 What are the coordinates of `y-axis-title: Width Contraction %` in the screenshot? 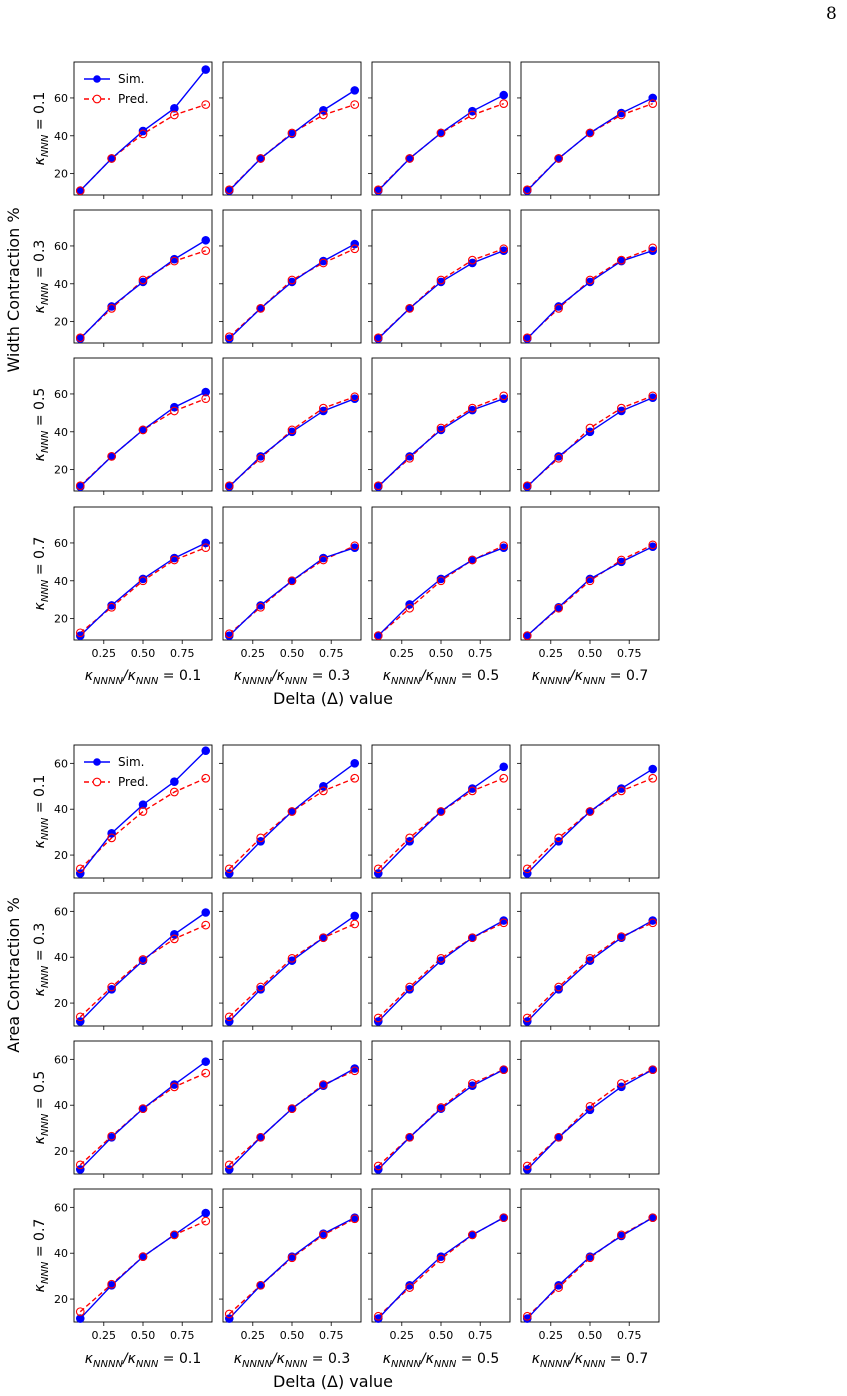 It's located at (13, 289).